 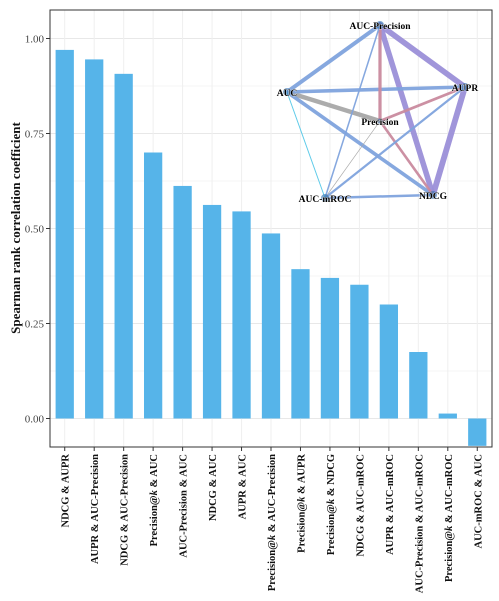 What do you see at coordinates (35, 135) in the screenshot?
I see `y-tick-label: 0.75` at bounding box center [35, 135].